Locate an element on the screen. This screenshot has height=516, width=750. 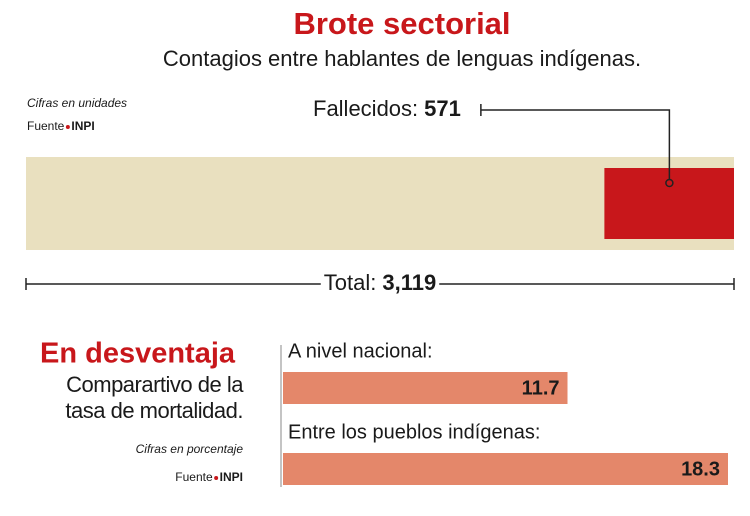
category-label: A nivel nacional: is located at coordinates (360, 351).